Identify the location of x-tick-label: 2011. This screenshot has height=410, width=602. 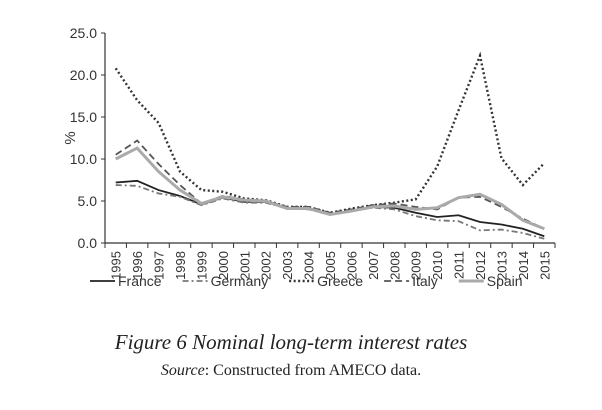
(459, 265).